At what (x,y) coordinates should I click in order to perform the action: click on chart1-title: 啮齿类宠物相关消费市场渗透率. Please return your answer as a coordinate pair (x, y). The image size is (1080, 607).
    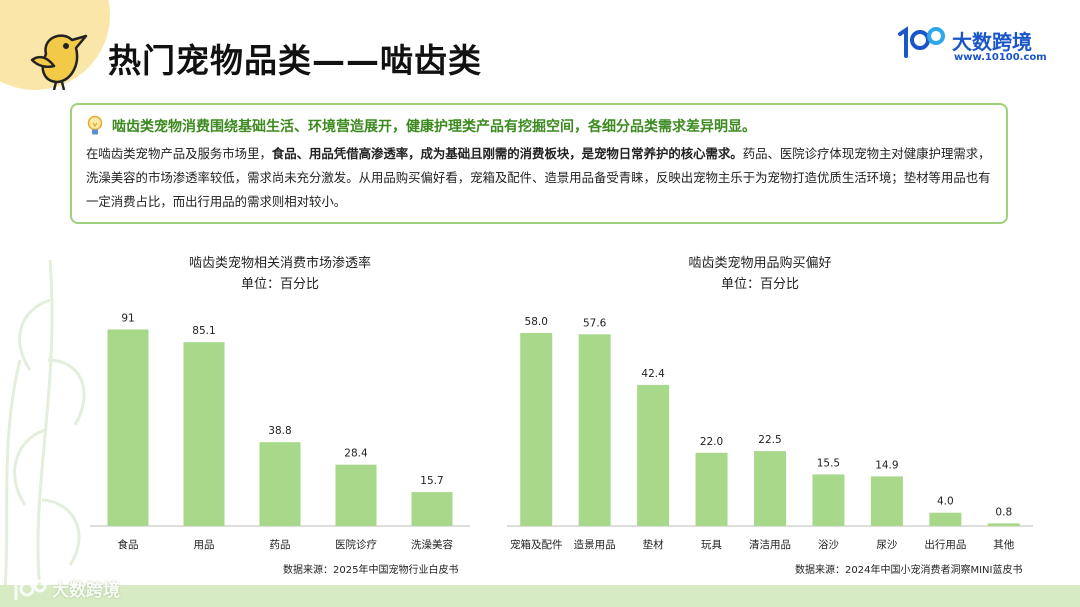
    Looking at the image, I should click on (279, 263).